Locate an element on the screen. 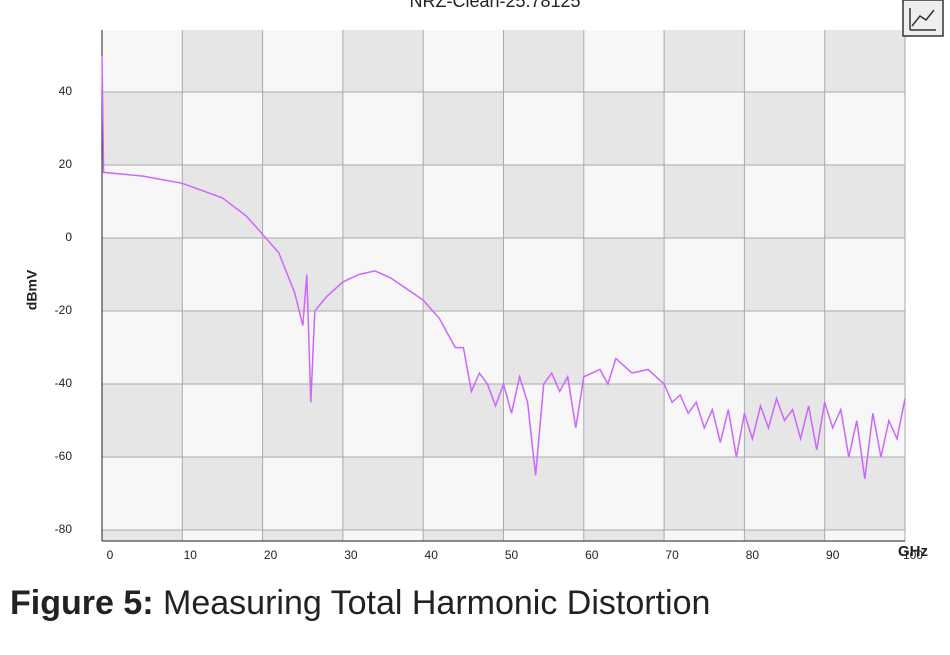 This screenshot has height=655, width=950. x-tick-label: 30 is located at coordinates (351, 555).